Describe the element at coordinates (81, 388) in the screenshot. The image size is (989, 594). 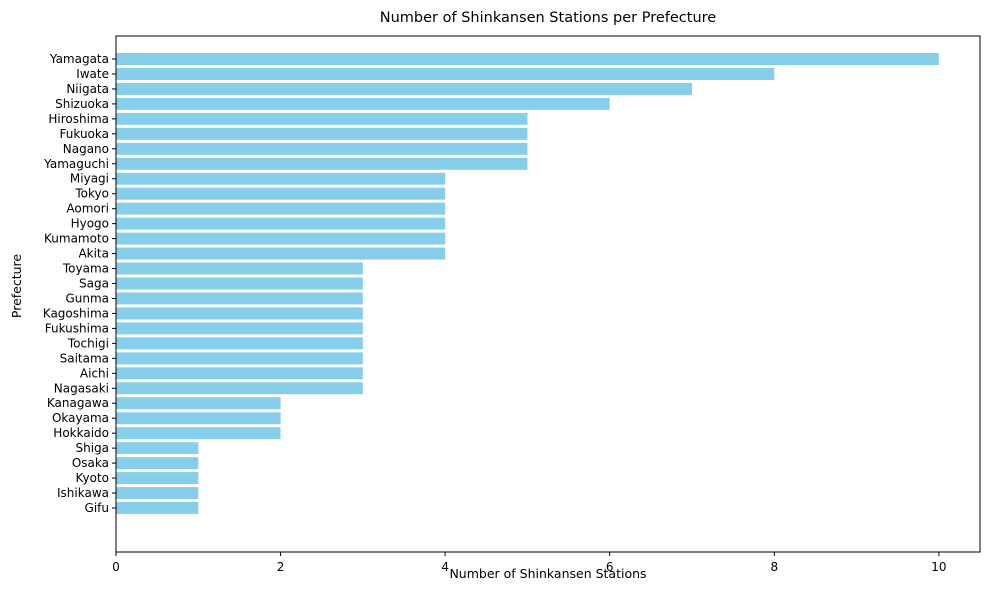
I see `y-tick-label: Nagasaki` at that location.